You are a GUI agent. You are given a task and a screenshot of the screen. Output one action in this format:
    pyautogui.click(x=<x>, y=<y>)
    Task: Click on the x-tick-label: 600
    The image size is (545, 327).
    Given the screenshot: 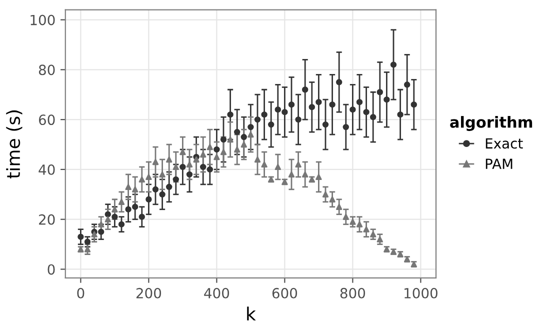 What is the action you would take?
    pyautogui.click(x=285, y=293)
    